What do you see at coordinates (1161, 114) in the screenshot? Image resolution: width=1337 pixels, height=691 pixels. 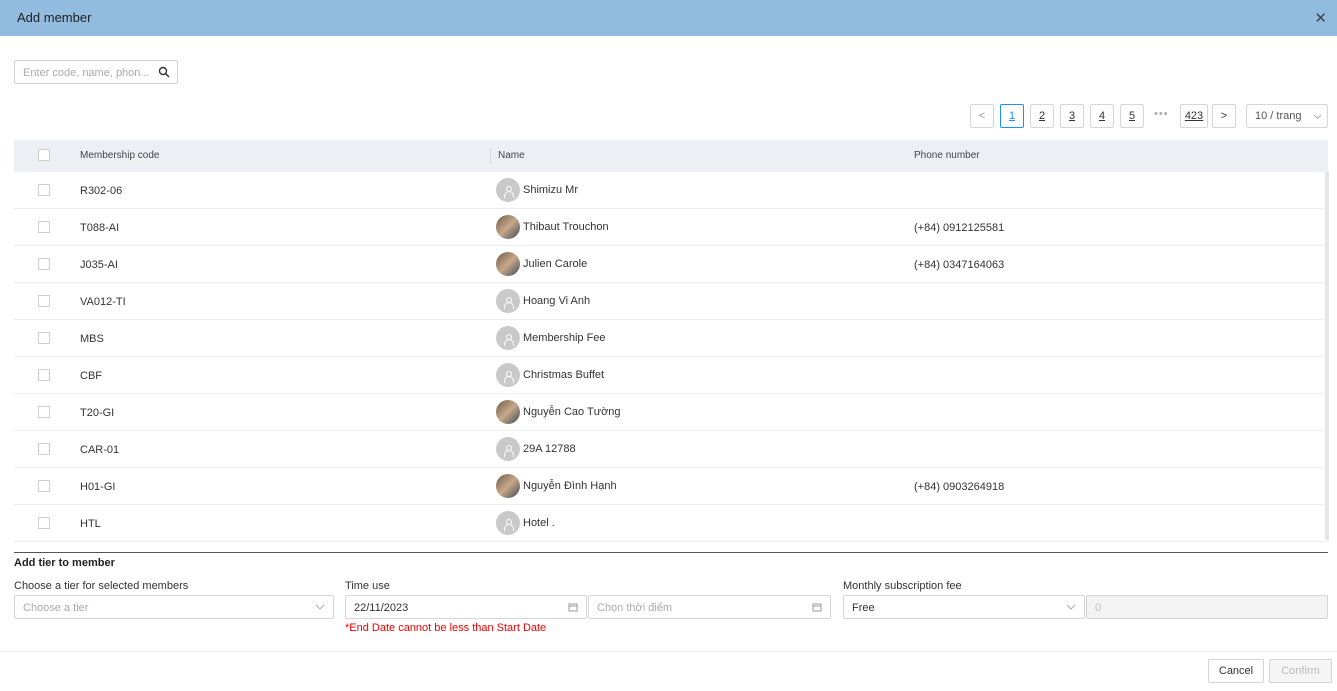 I see `pagination-ellipsis: •••` at bounding box center [1161, 114].